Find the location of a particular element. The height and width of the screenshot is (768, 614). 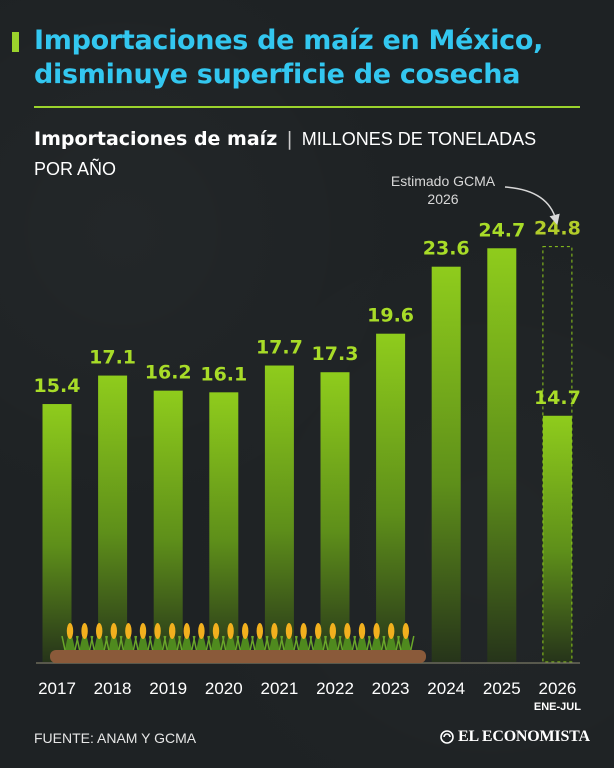

soil-icon is located at coordinates (238, 656).